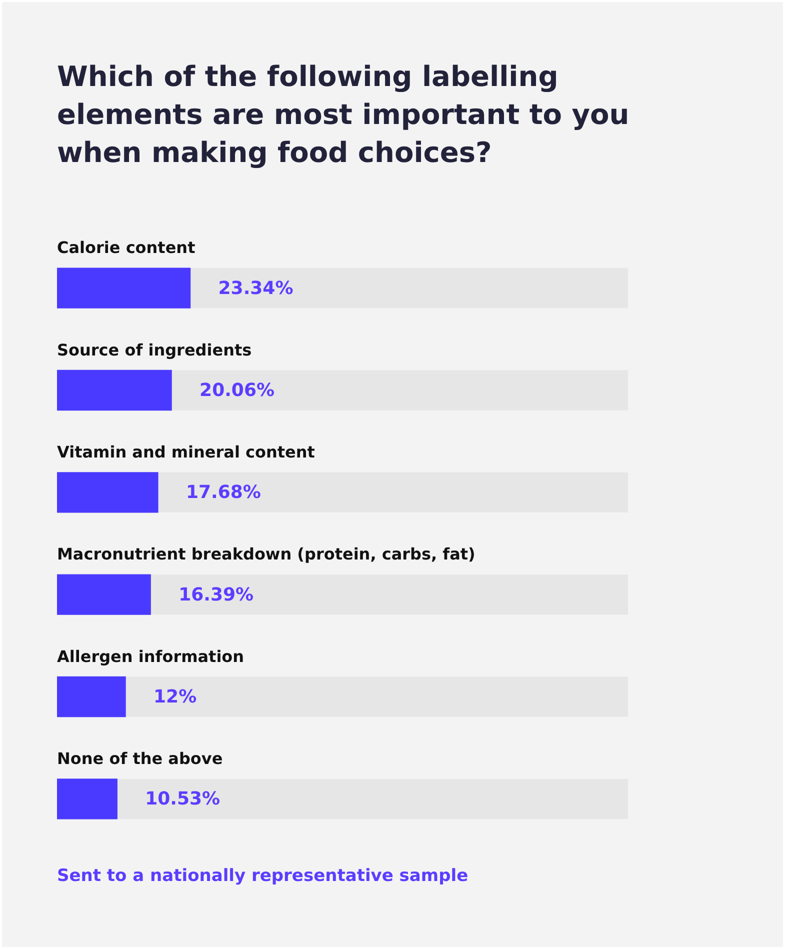 The width and height of the screenshot is (786, 949). Describe the element at coordinates (216, 595) in the screenshot. I see `data-label: 16.39%` at that location.